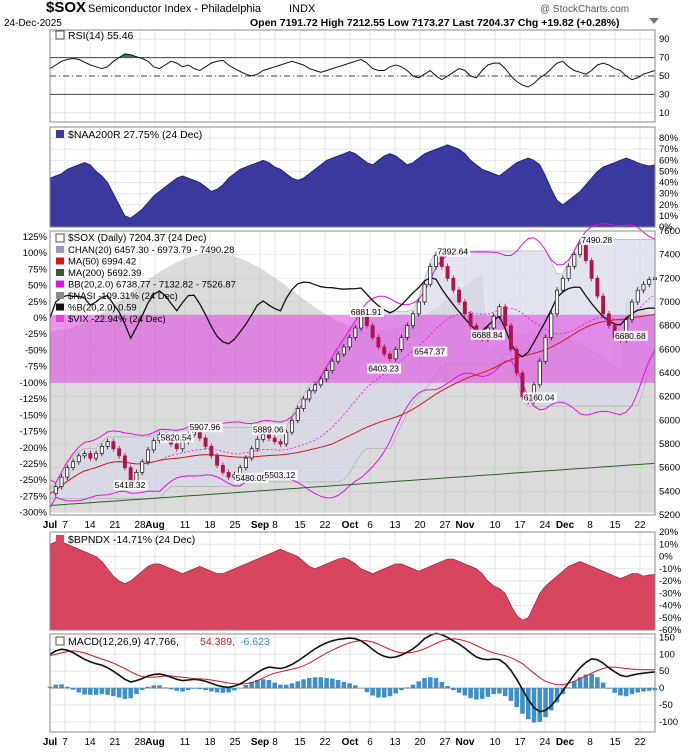 This screenshot has height=753, width=700. I want to click on pct-tick-label: -300%, so click(34, 513).